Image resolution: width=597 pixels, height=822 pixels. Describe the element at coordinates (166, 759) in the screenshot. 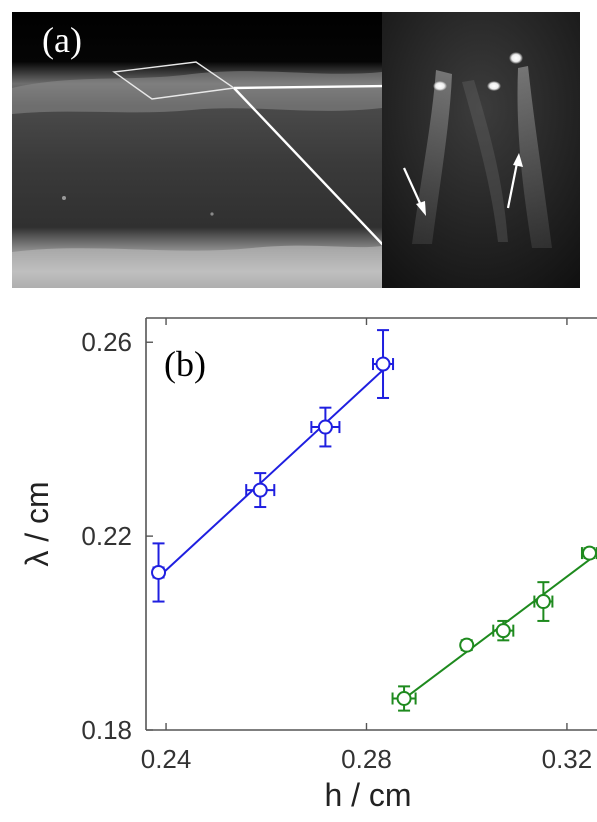

I see `x-tick-label: 0.24` at that location.